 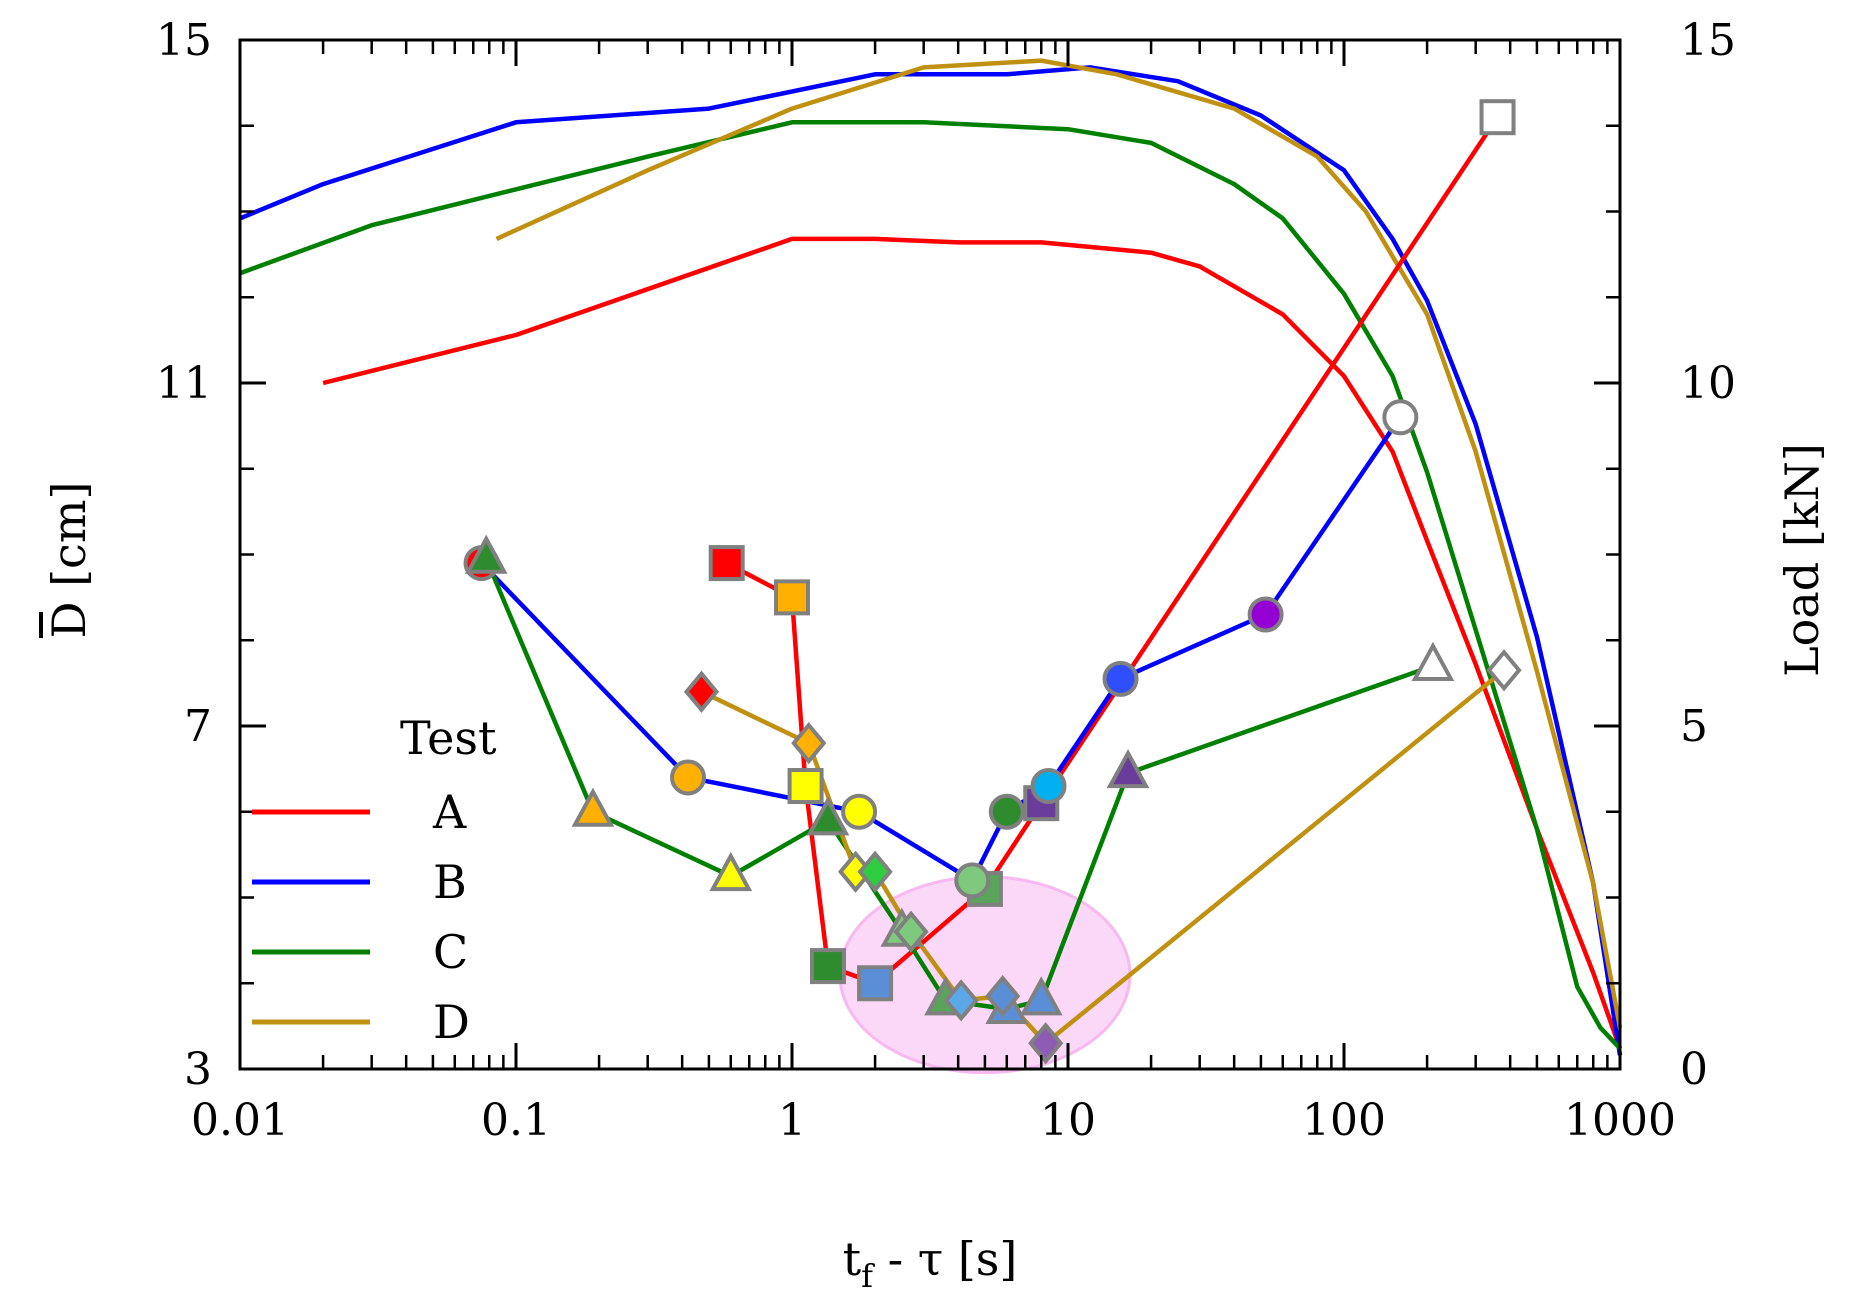 I want to click on legend-title: Test, so click(x=448, y=738).